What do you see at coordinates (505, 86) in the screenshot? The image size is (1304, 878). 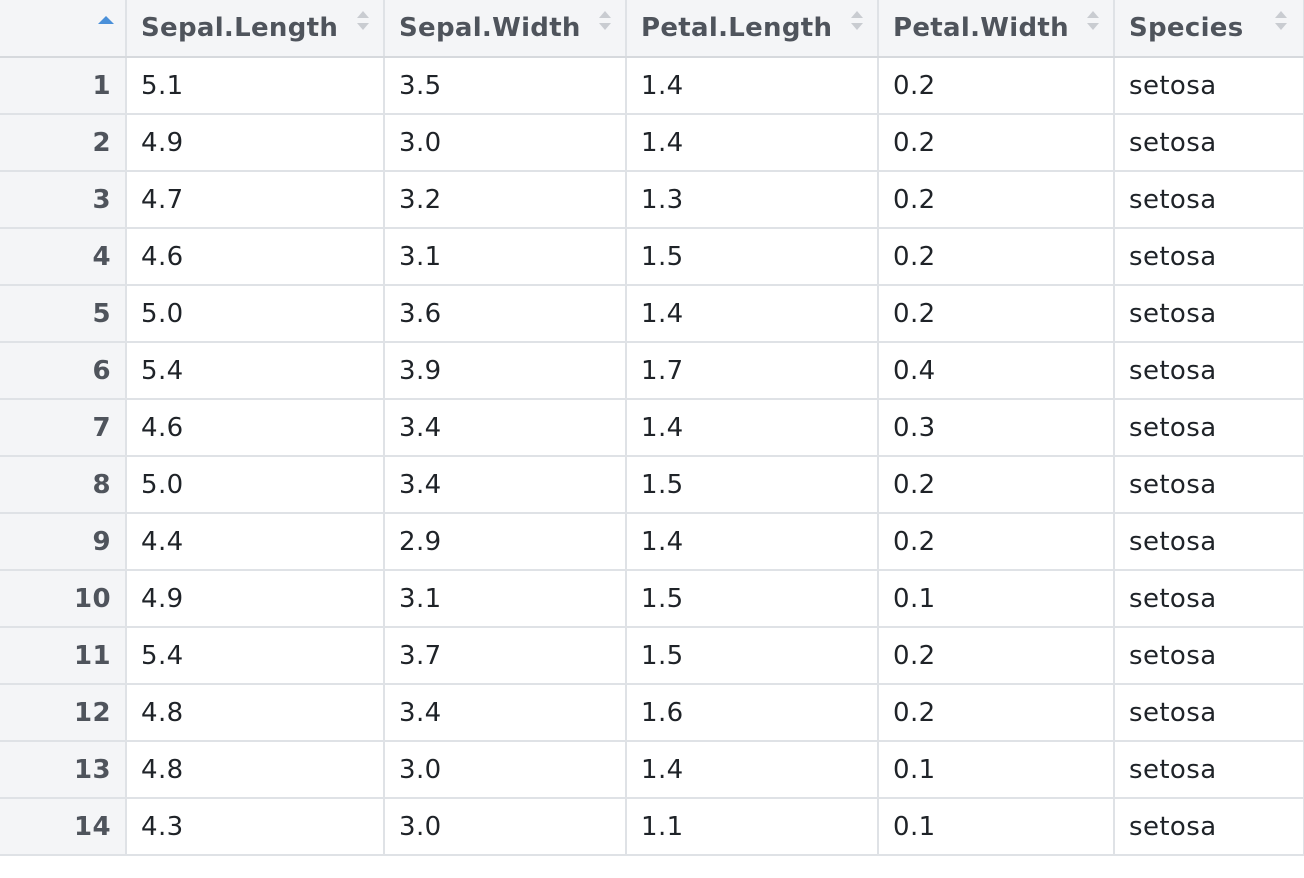 I see `cell-sepal-width: 3.5` at bounding box center [505, 86].